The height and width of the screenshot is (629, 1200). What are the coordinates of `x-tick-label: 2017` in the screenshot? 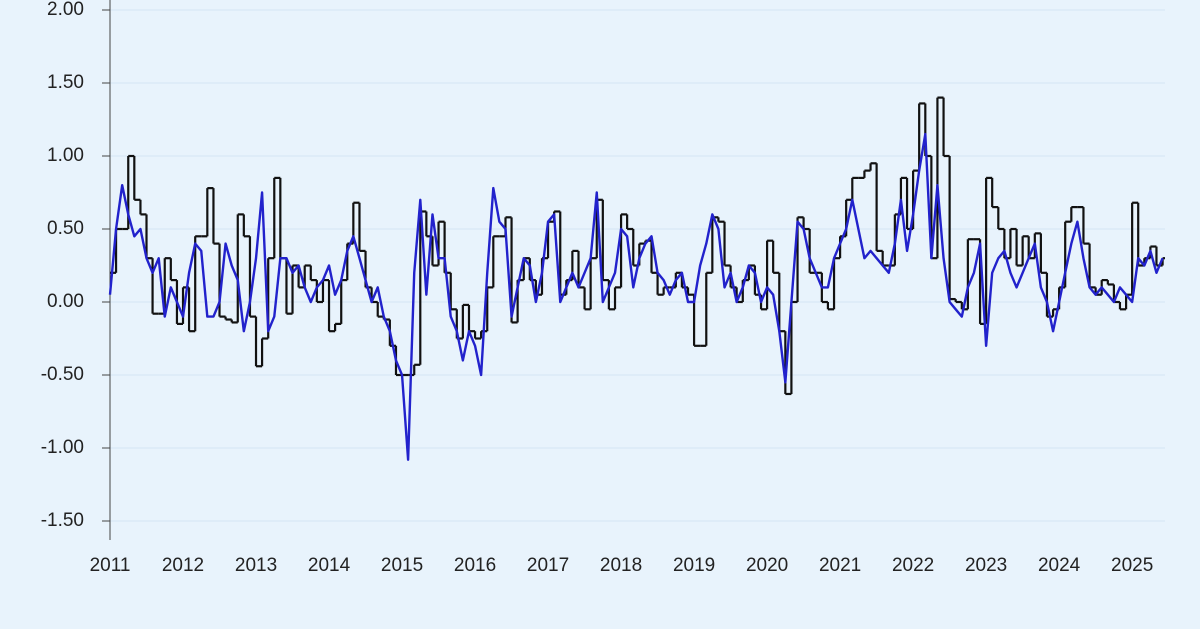 It's located at (548, 565).